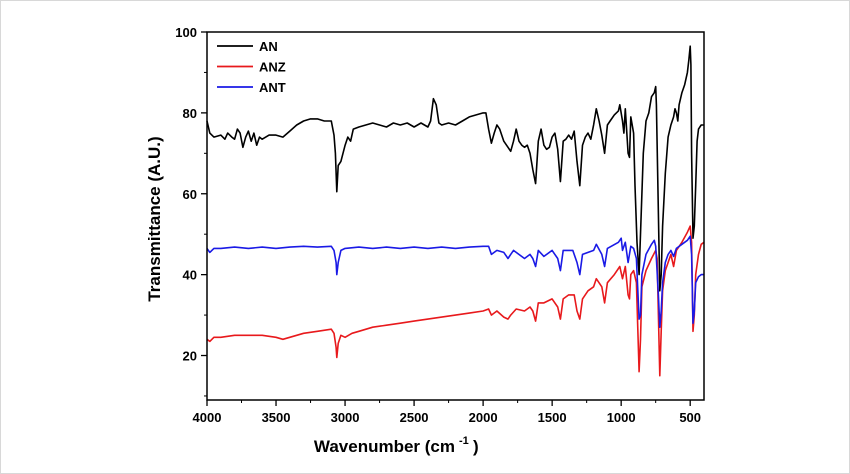  What do you see at coordinates (272, 67) in the screenshot?
I see `legend-label-anz: ANZ` at bounding box center [272, 67].